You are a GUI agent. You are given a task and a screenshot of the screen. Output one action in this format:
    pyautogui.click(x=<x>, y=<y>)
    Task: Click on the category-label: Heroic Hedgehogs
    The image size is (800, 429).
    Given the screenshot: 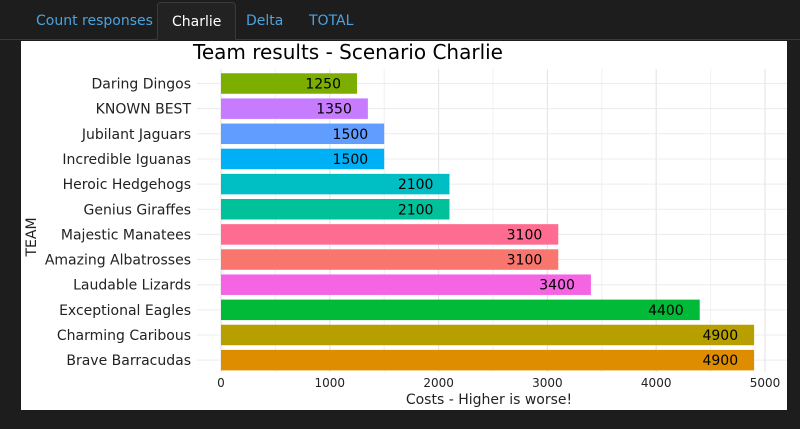 What is the action you would take?
    pyautogui.click(x=127, y=185)
    